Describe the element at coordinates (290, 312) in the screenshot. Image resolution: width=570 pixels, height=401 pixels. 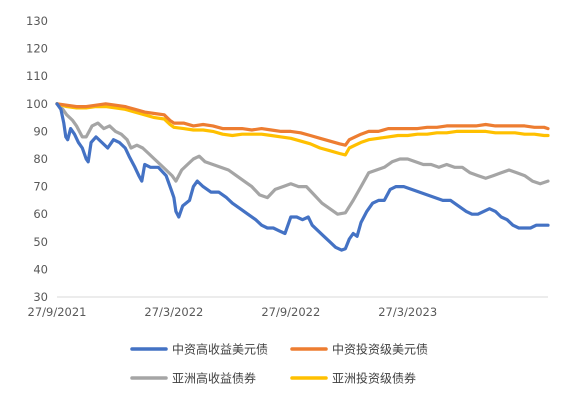
I see `x-tick-label: 27/9/2022` at that location.